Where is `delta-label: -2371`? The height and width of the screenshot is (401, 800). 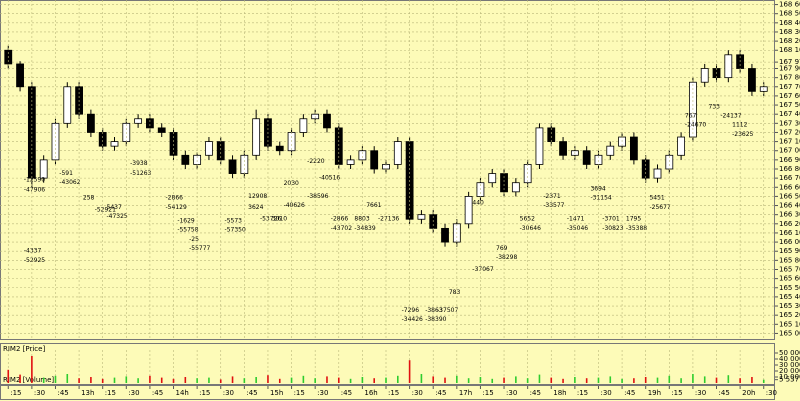 delta-label: -2371 is located at coordinates (552, 196).